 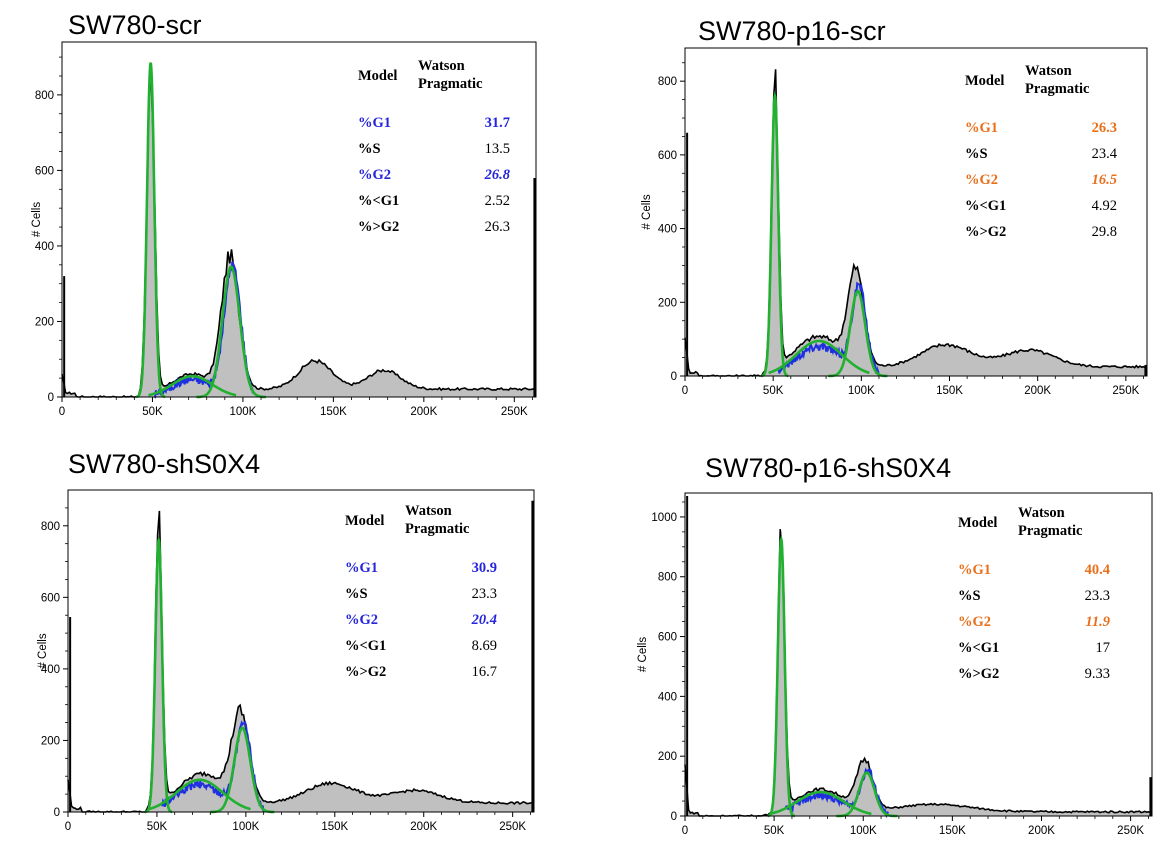 What do you see at coordinates (497, 123) in the screenshot?
I see `stats-row-value: 31.7` at bounding box center [497, 123].